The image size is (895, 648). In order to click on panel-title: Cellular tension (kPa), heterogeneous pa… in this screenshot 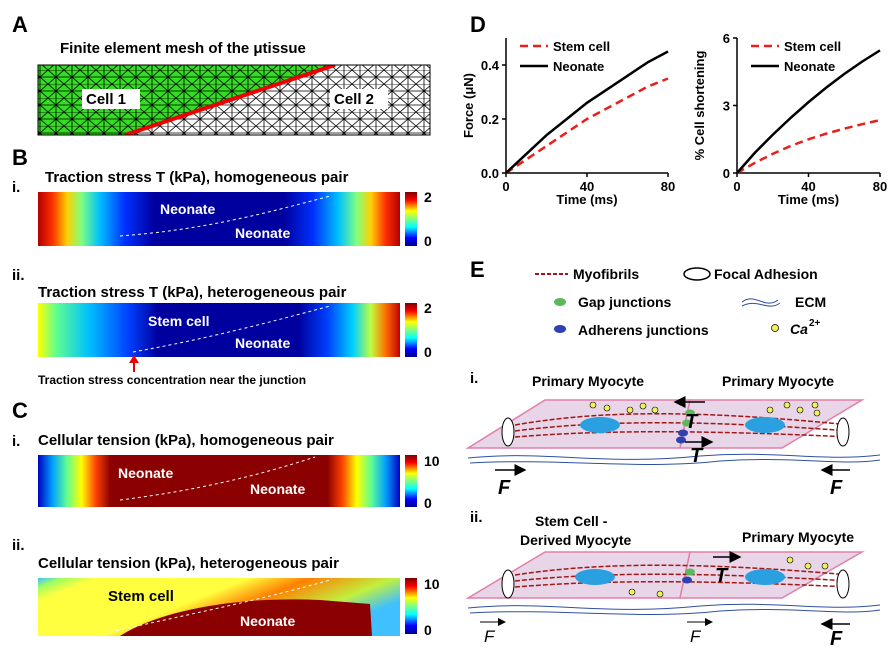, I will do `click(188, 563)`.